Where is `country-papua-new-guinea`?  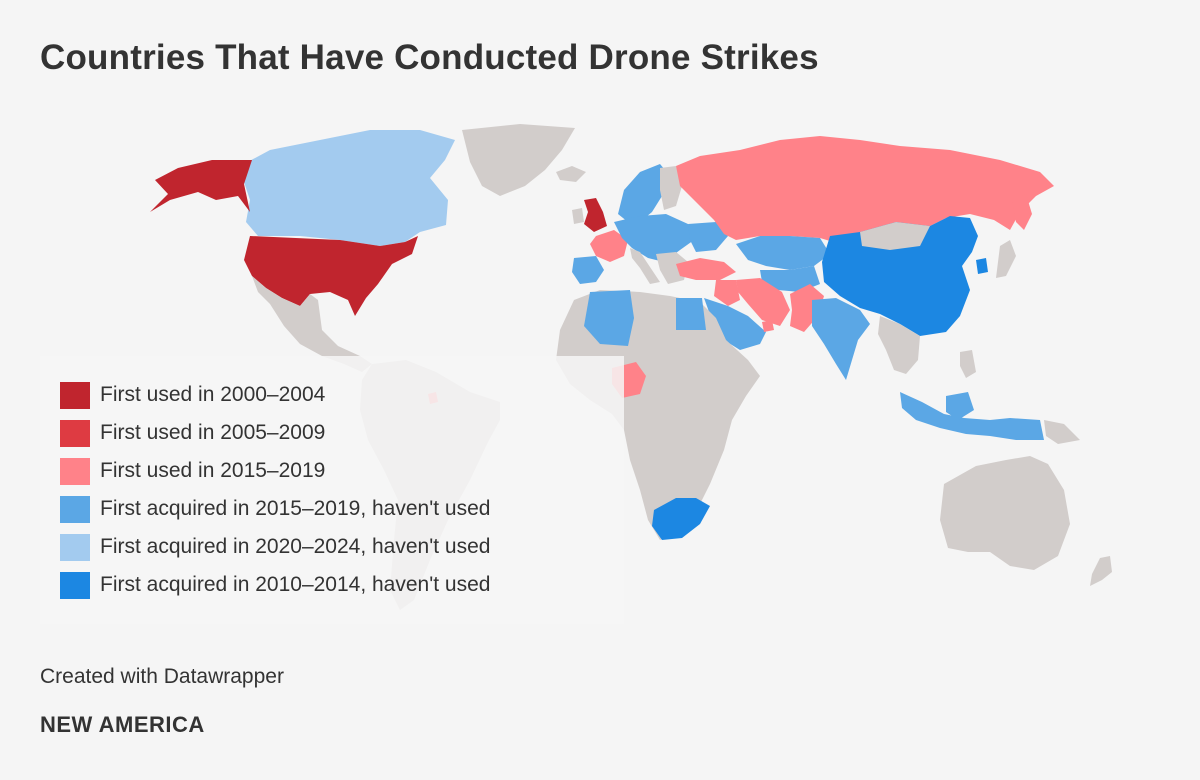
country-papua-new-guinea is located at coordinates (1062, 432).